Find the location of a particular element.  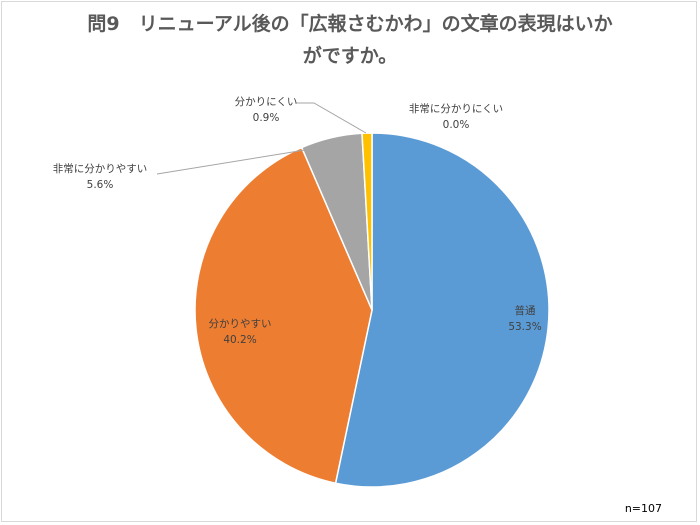

chart-title-line-2: がですか。 is located at coordinates (350, 56).